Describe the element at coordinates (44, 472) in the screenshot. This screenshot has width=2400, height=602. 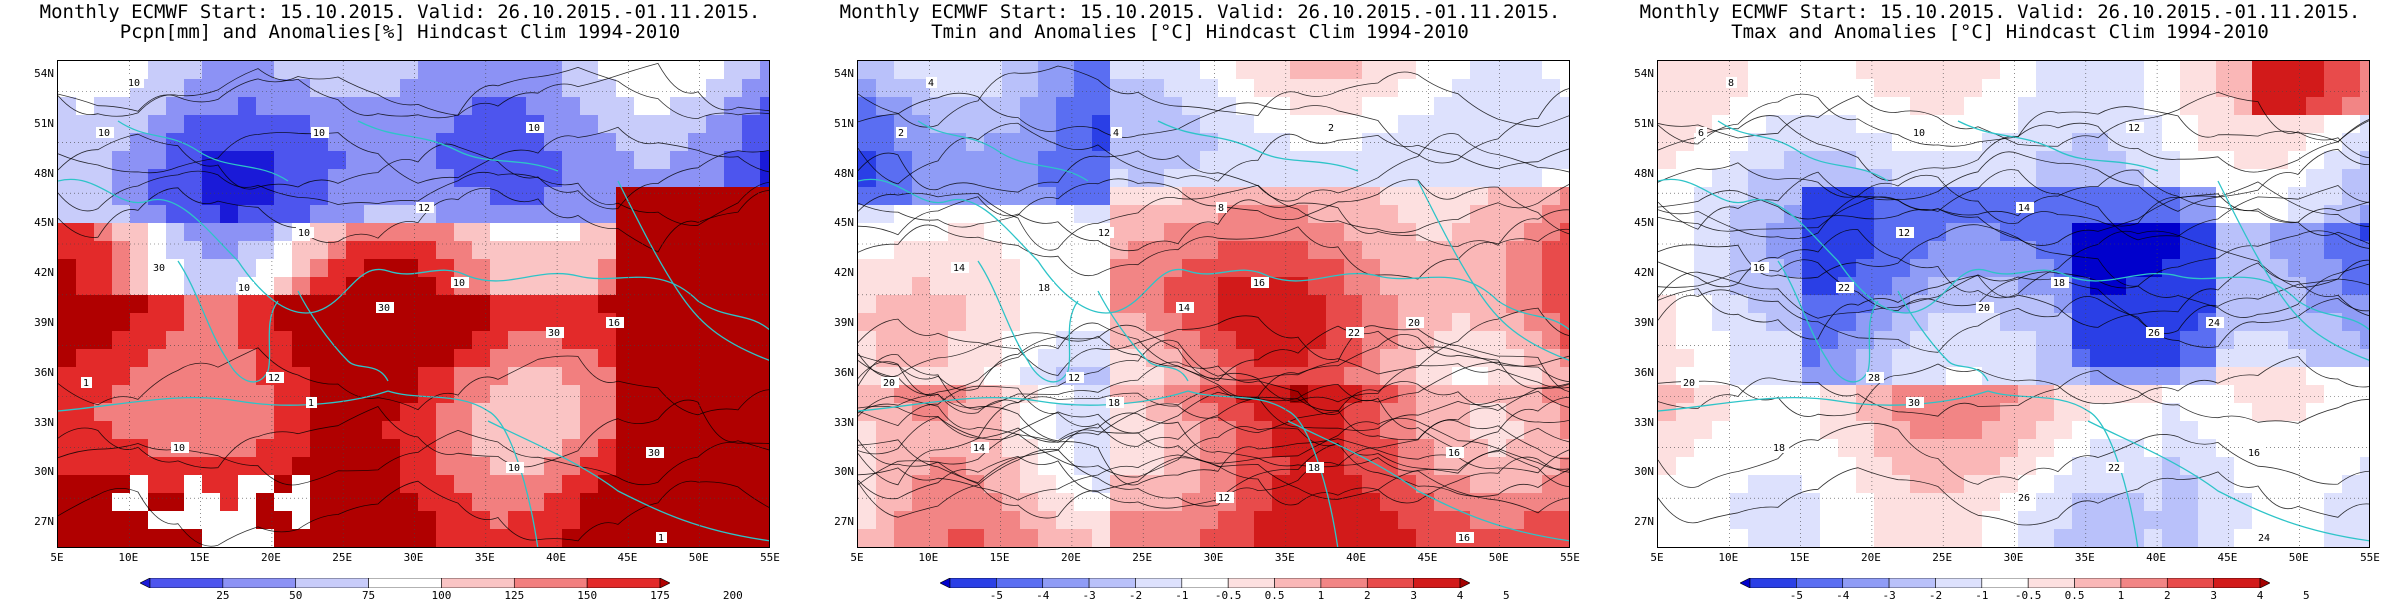
I see `latitude-label: 30N` at that location.